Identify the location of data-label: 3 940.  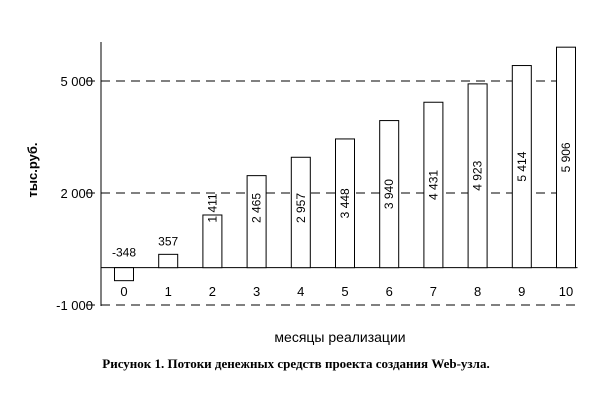
(389, 194).